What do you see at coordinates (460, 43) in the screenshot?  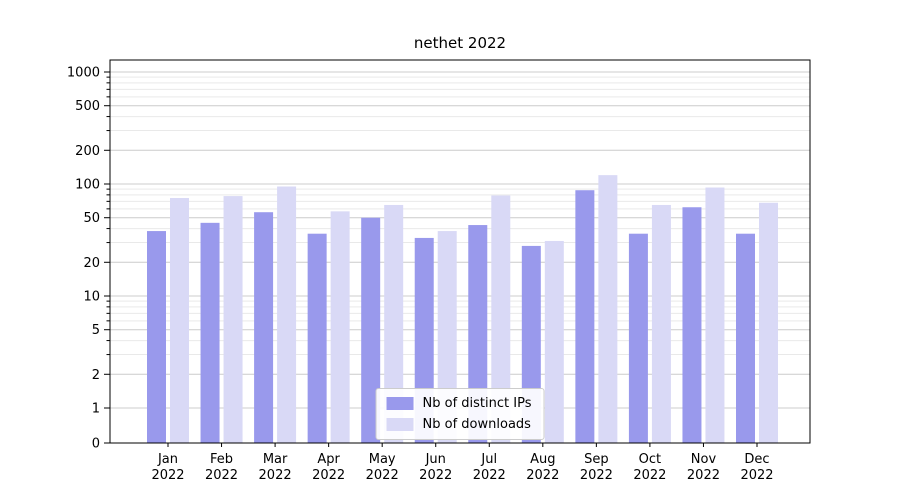 I see `chart-title: nethet 2022` at bounding box center [460, 43].